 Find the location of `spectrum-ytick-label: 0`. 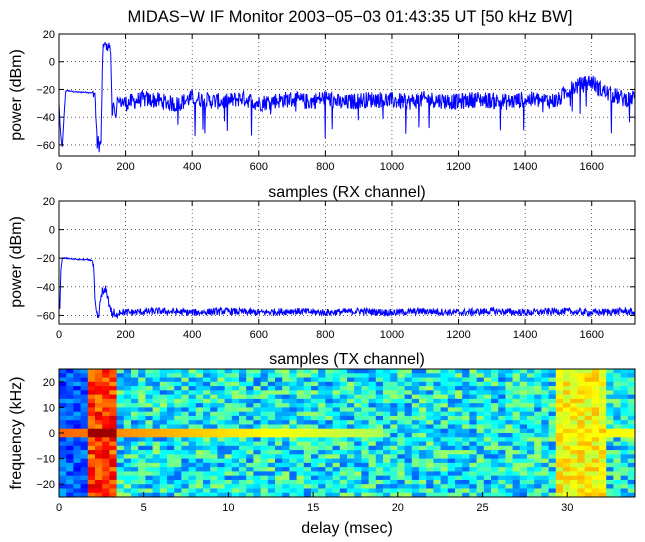

spectrum-ytick-label: 0 is located at coordinates (52, 434).